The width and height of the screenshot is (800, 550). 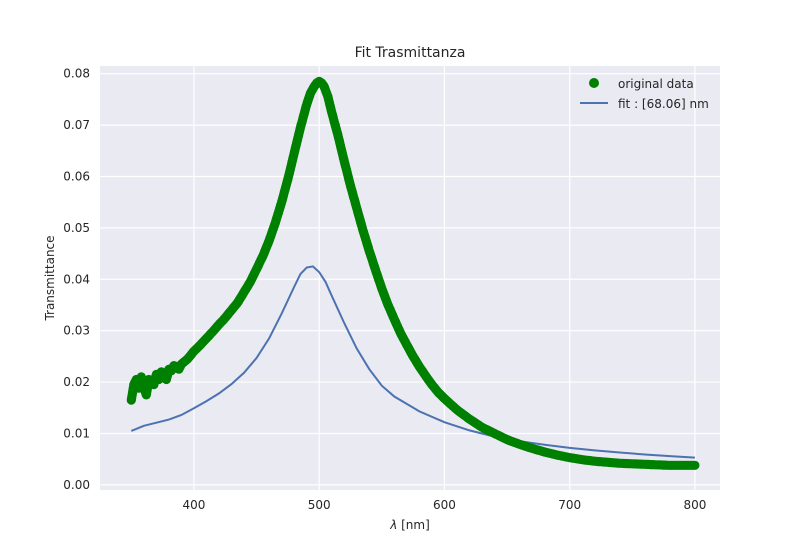 I want to click on legend: original data fit : [68.06] nm, so click(x=644, y=94).